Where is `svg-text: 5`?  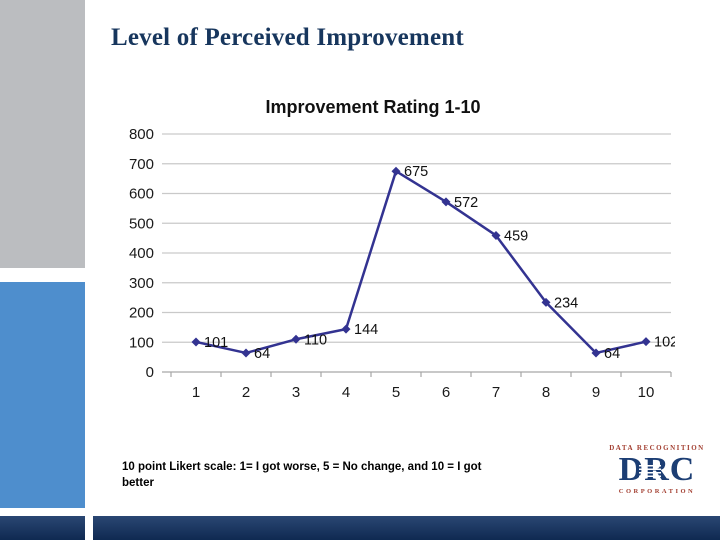 svg-text: 5 is located at coordinates (396, 392).